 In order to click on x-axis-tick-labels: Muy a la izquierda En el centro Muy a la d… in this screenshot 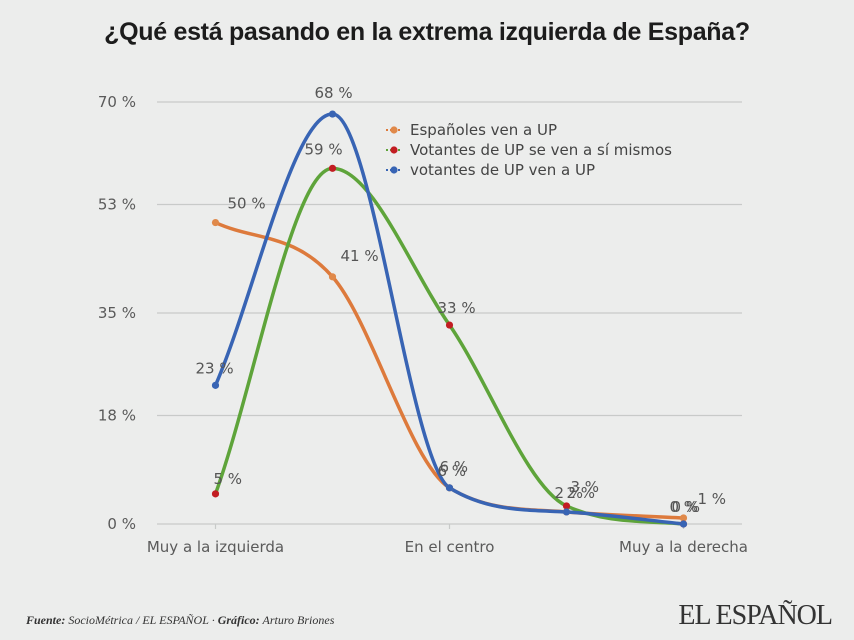, I will do `click(447, 547)`.